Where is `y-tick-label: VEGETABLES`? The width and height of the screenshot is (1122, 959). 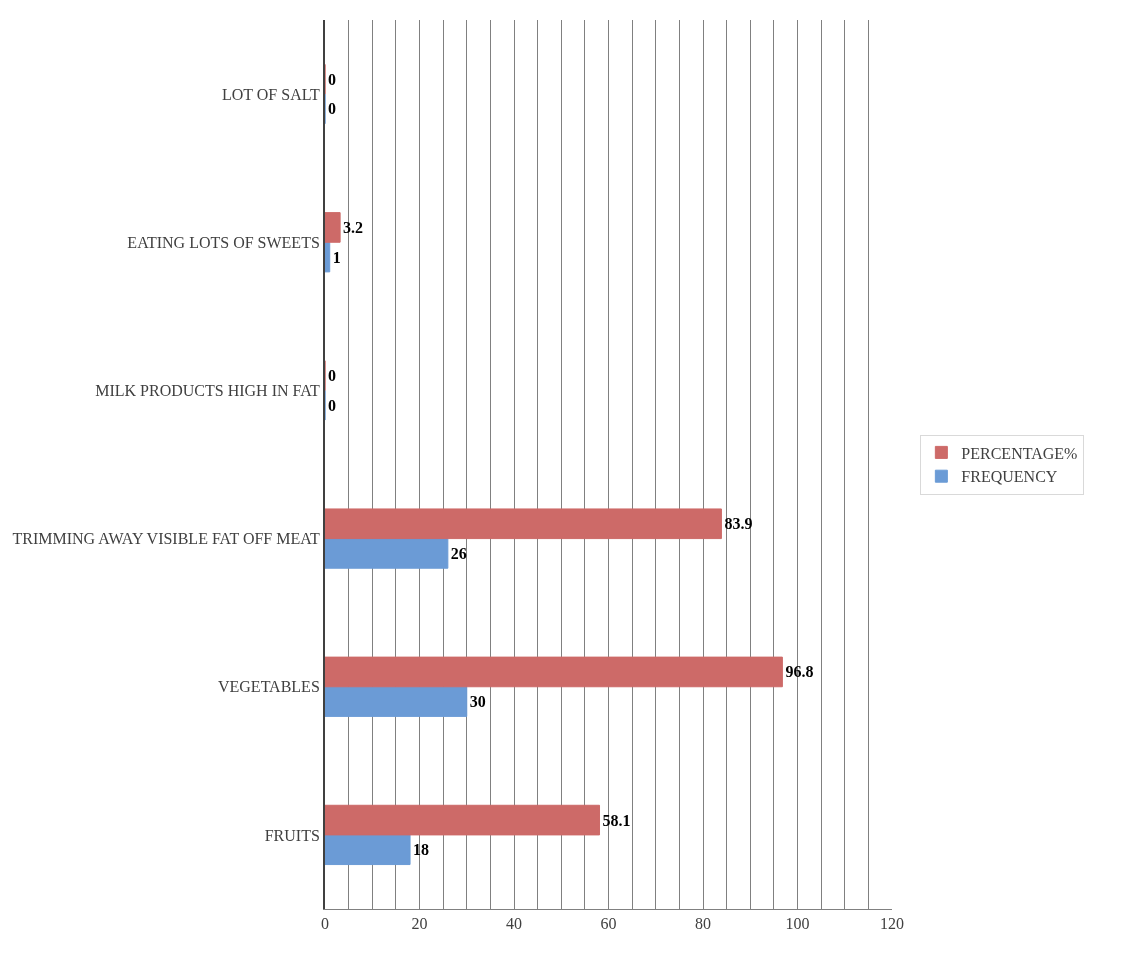 y-tick-label: VEGETABLES is located at coordinates (268, 687).